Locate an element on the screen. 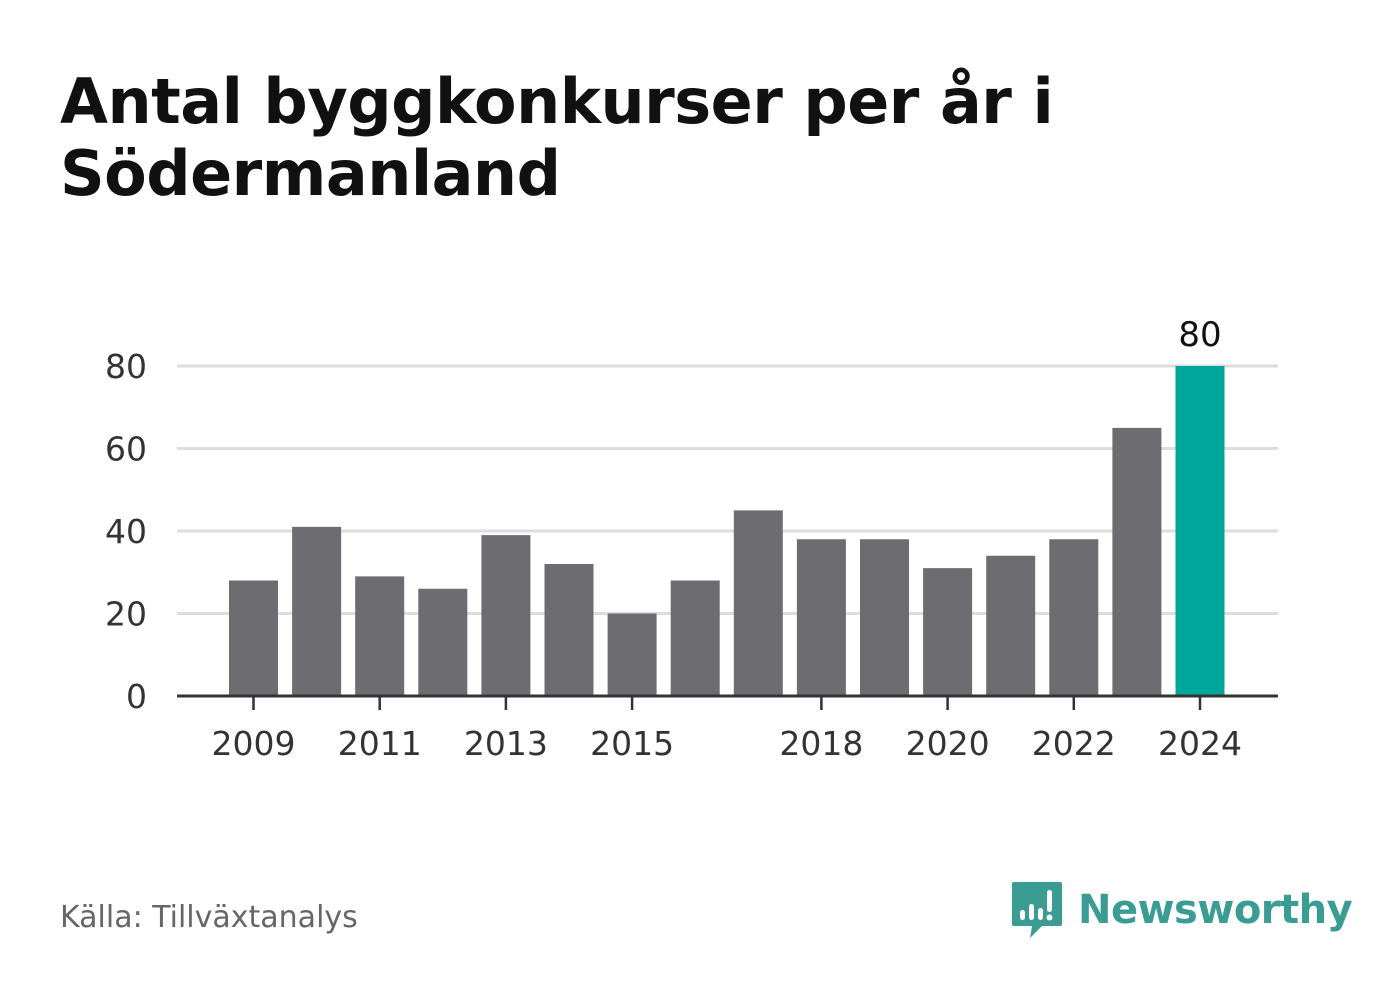  y-tick-label: 40 is located at coordinates (126, 531).